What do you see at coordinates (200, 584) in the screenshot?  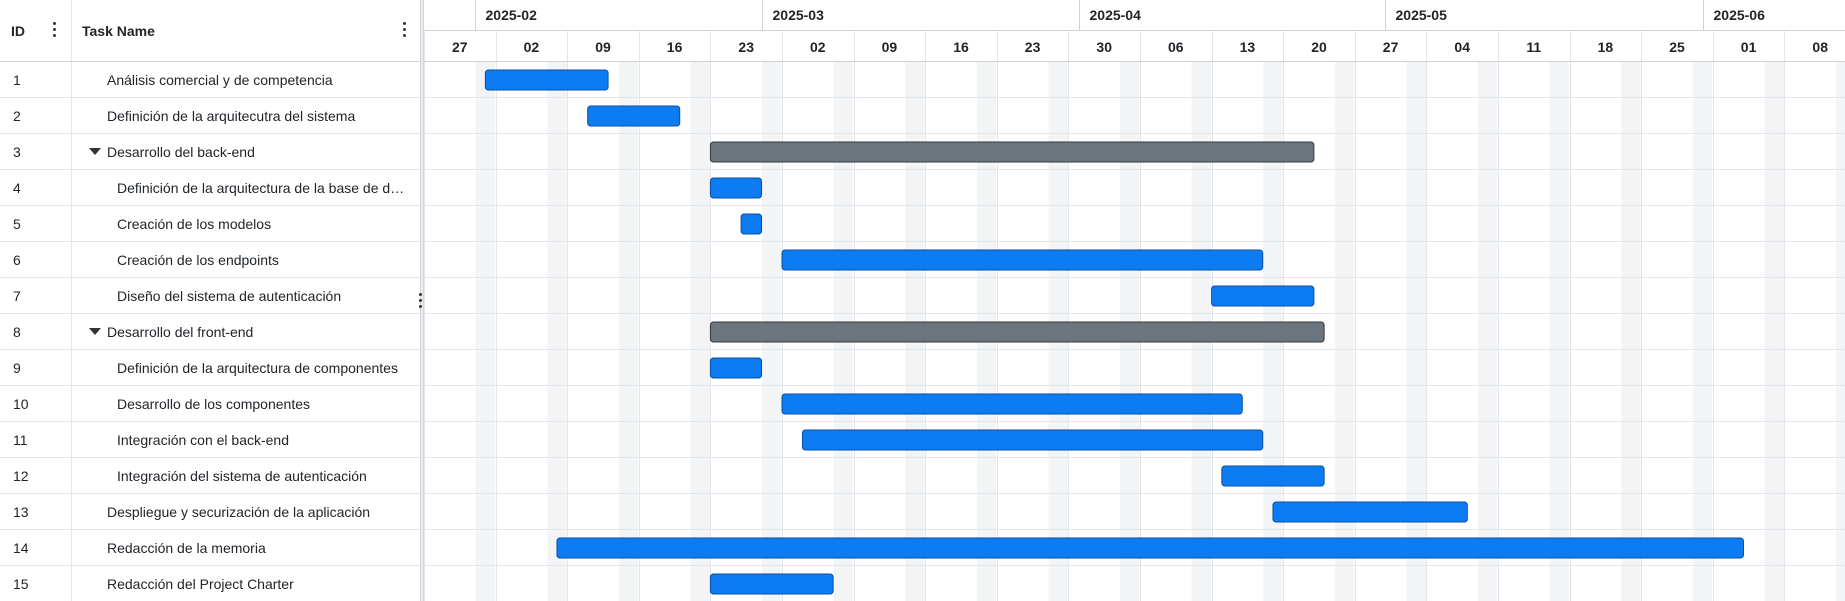 I see `task-name: Redacción del Project Charter` at bounding box center [200, 584].